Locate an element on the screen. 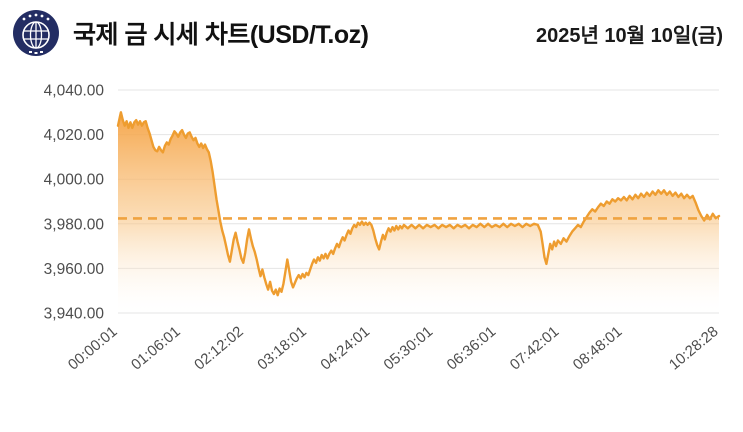 The height and width of the screenshot is (432, 743). y-axis-tick-label: 4,040.00 is located at coordinates (74, 91).